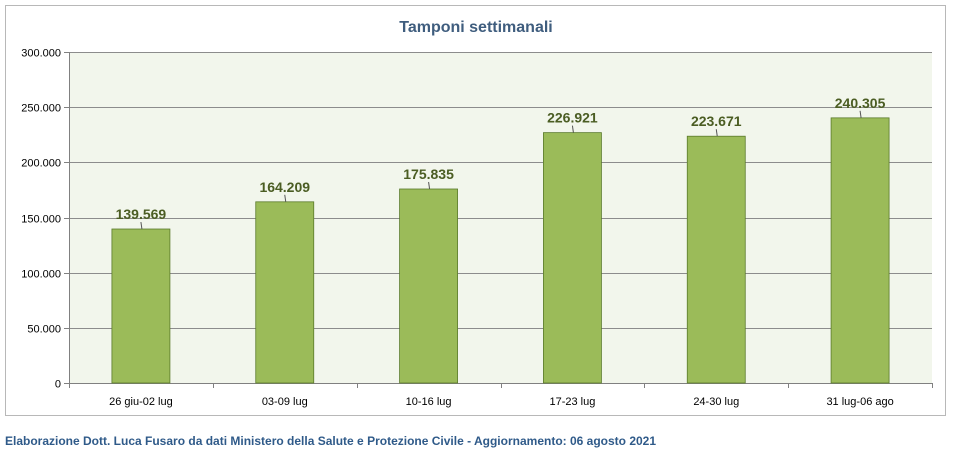  I want to click on y-tick-label: 100.000, so click(41, 275).